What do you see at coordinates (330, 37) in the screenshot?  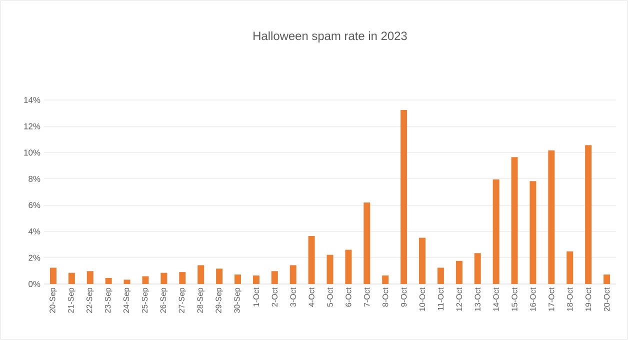 I see `chart-title: Halloween spam rate in 2023` at bounding box center [330, 37].